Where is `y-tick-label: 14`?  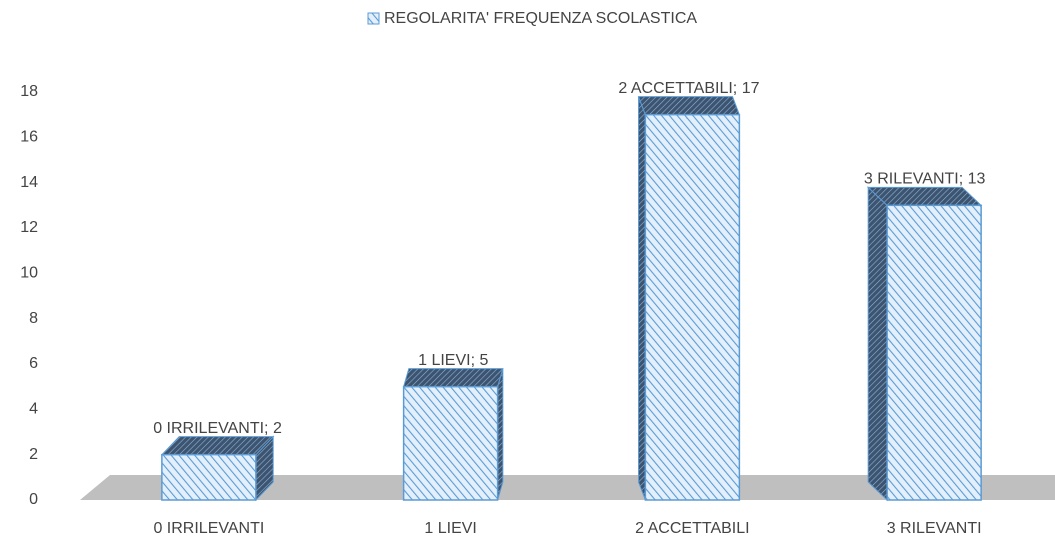
y-tick-label: 14 is located at coordinates (29, 182).